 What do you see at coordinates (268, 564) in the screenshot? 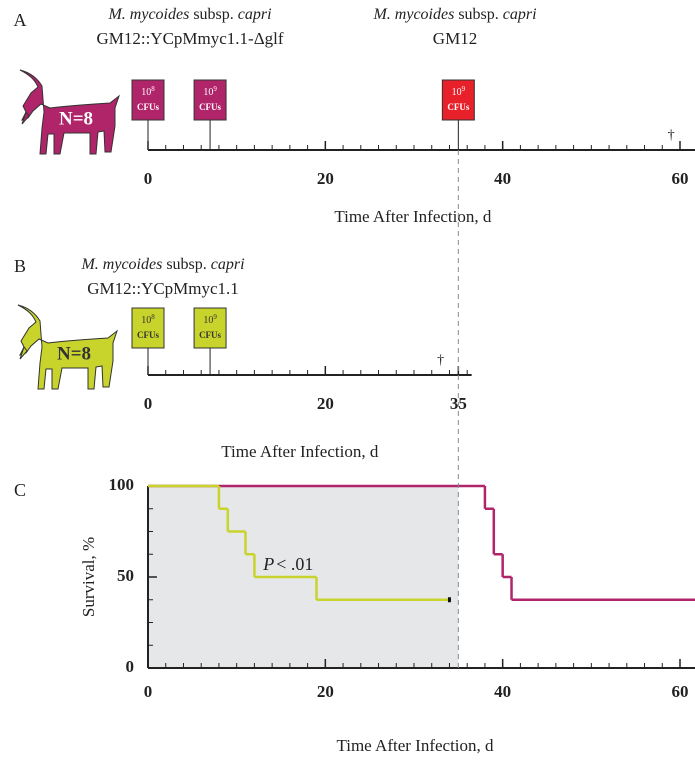
I see `p-symbol: P` at bounding box center [268, 564].